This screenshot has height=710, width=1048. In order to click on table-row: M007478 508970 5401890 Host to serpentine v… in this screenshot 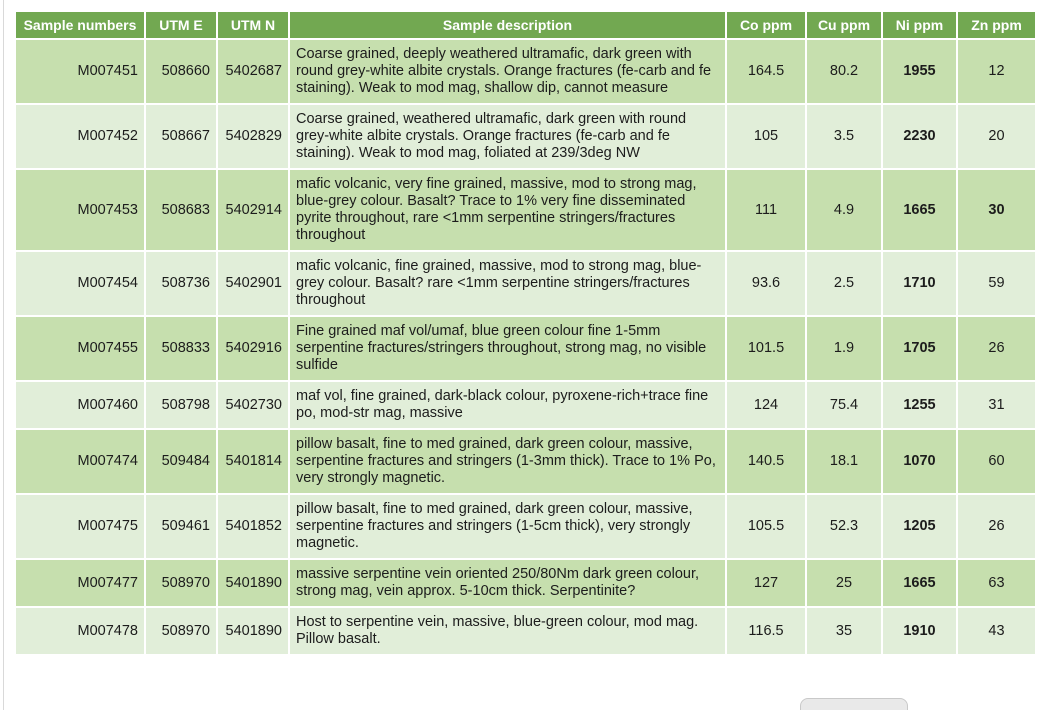, I will do `click(525, 631)`.